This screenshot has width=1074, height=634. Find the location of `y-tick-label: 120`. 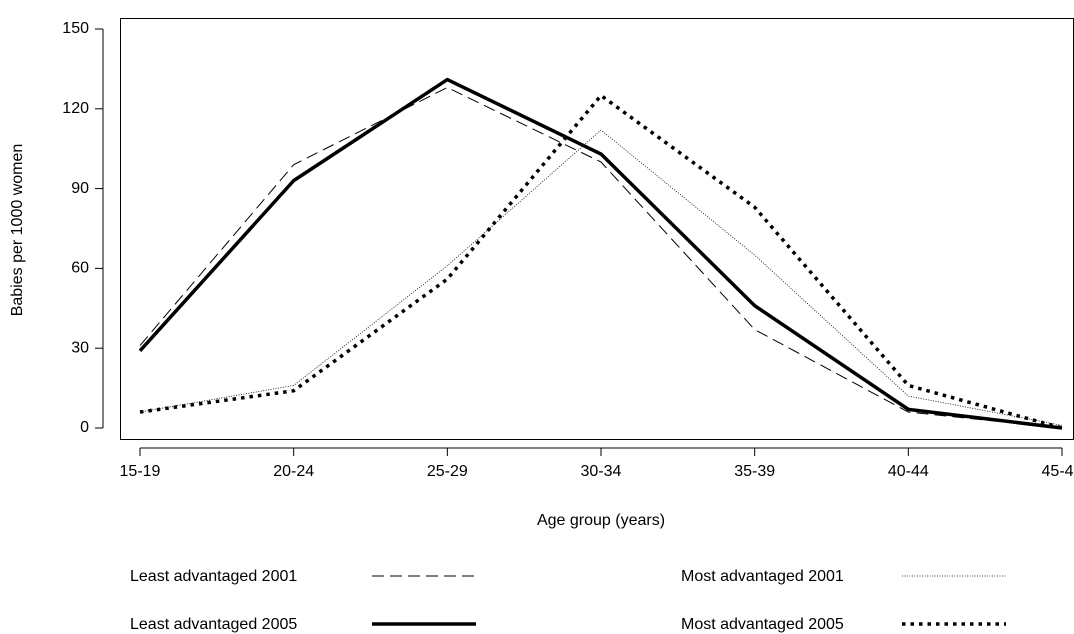

y-tick-label: 120 is located at coordinates (75, 108).